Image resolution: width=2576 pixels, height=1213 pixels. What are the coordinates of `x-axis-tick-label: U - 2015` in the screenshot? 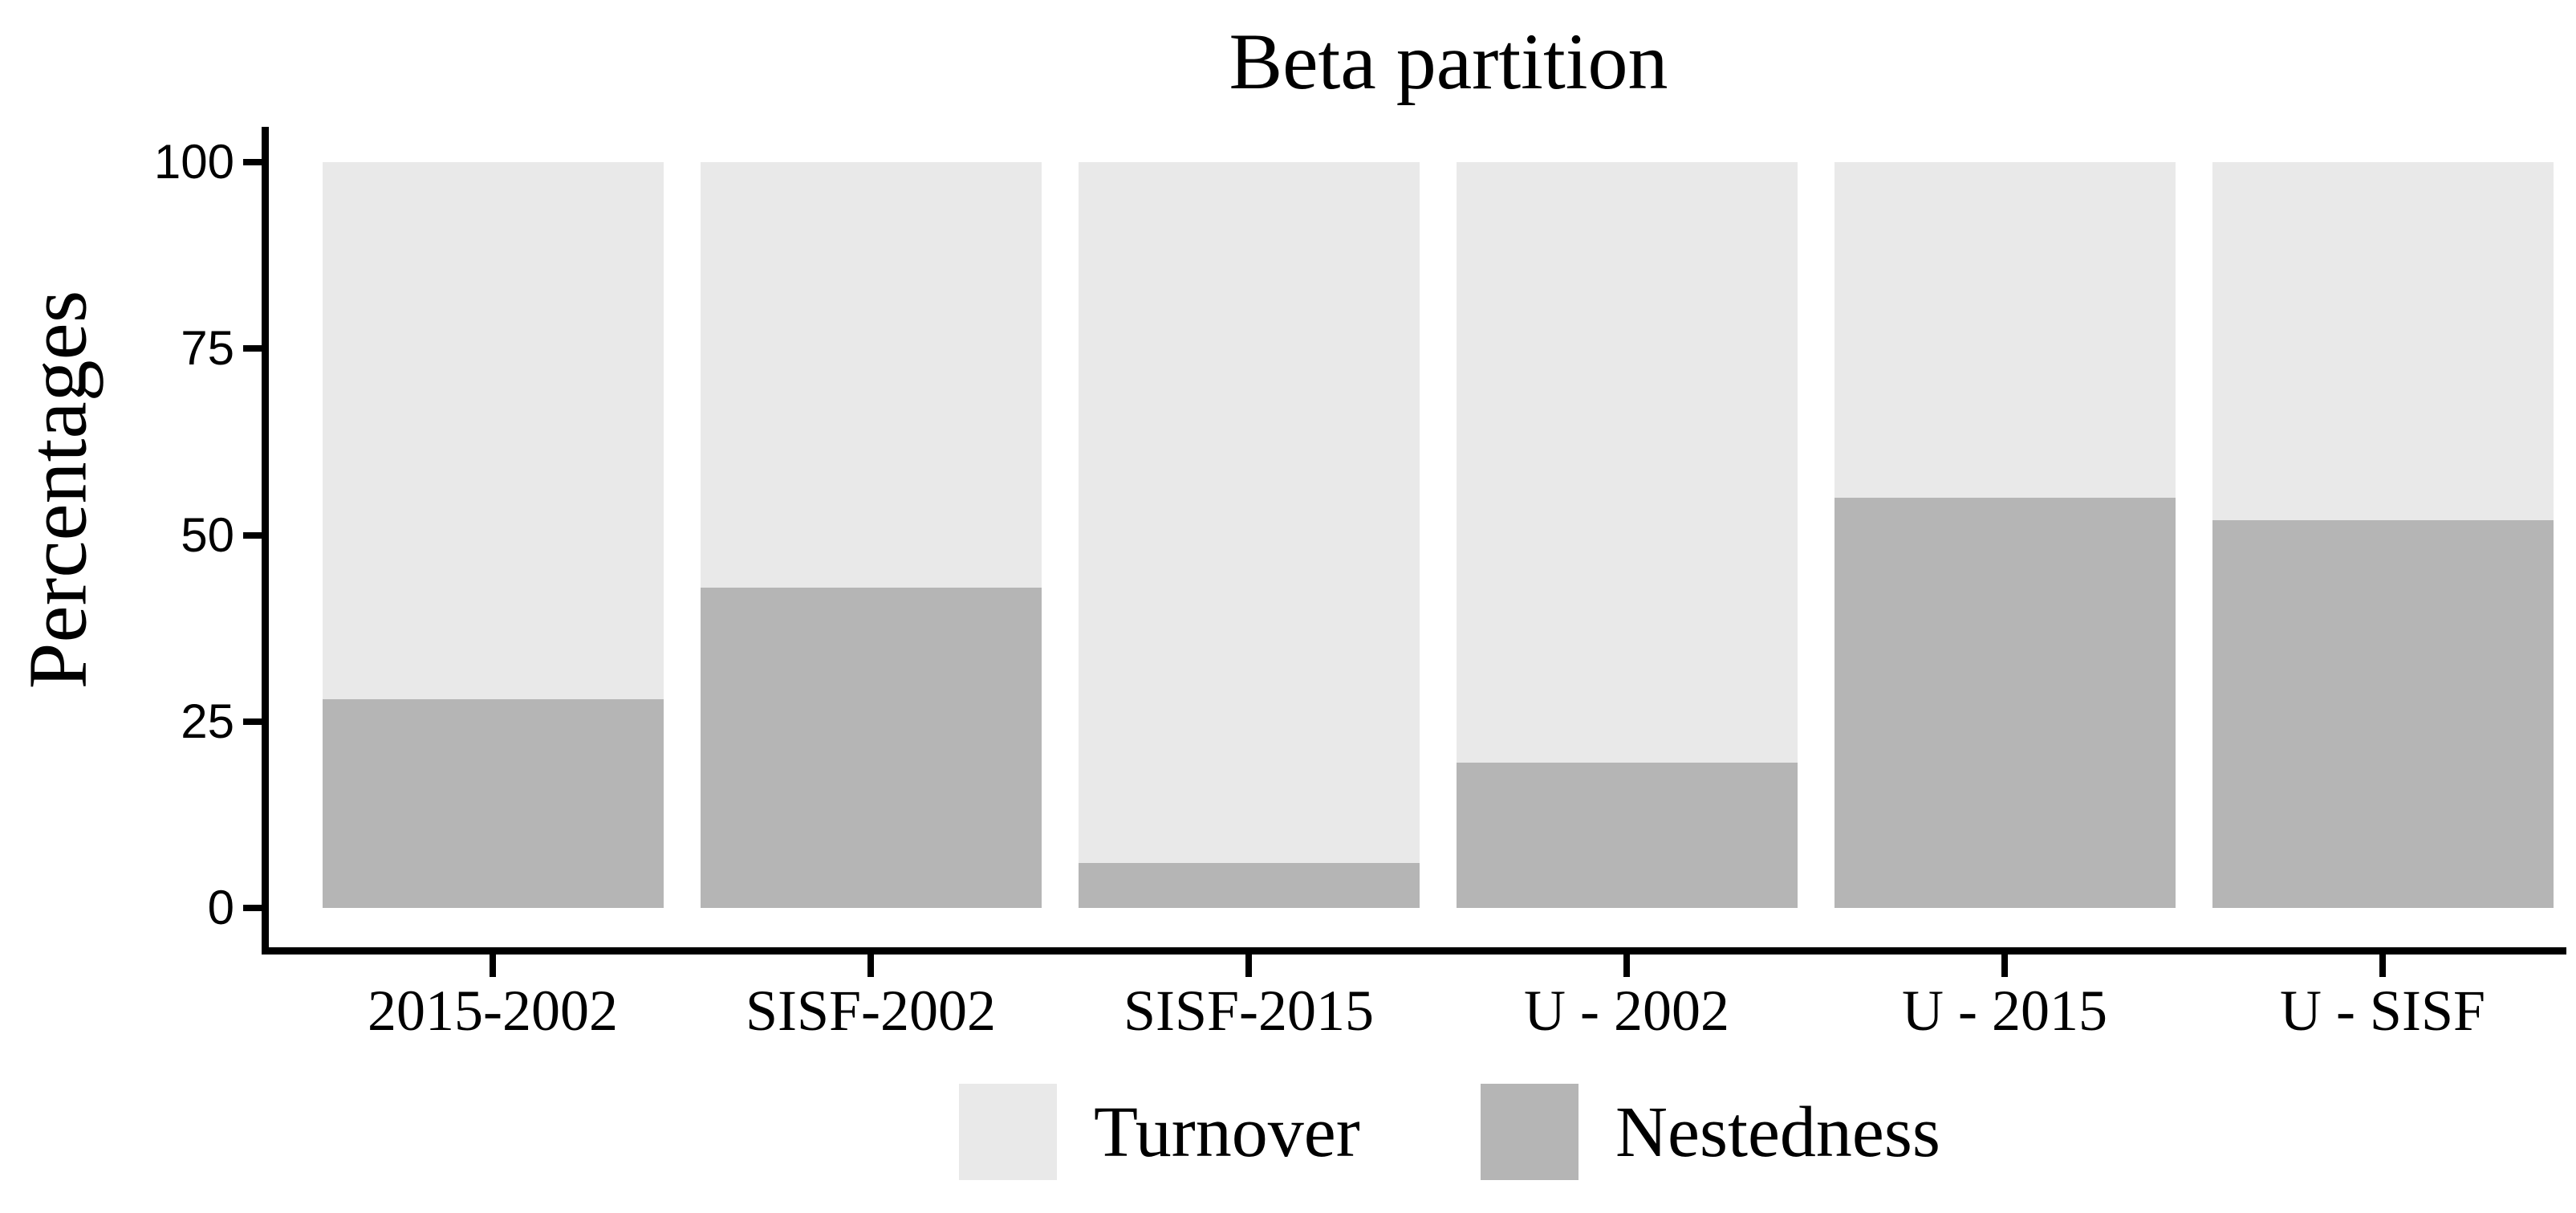 It's located at (2004, 1011).